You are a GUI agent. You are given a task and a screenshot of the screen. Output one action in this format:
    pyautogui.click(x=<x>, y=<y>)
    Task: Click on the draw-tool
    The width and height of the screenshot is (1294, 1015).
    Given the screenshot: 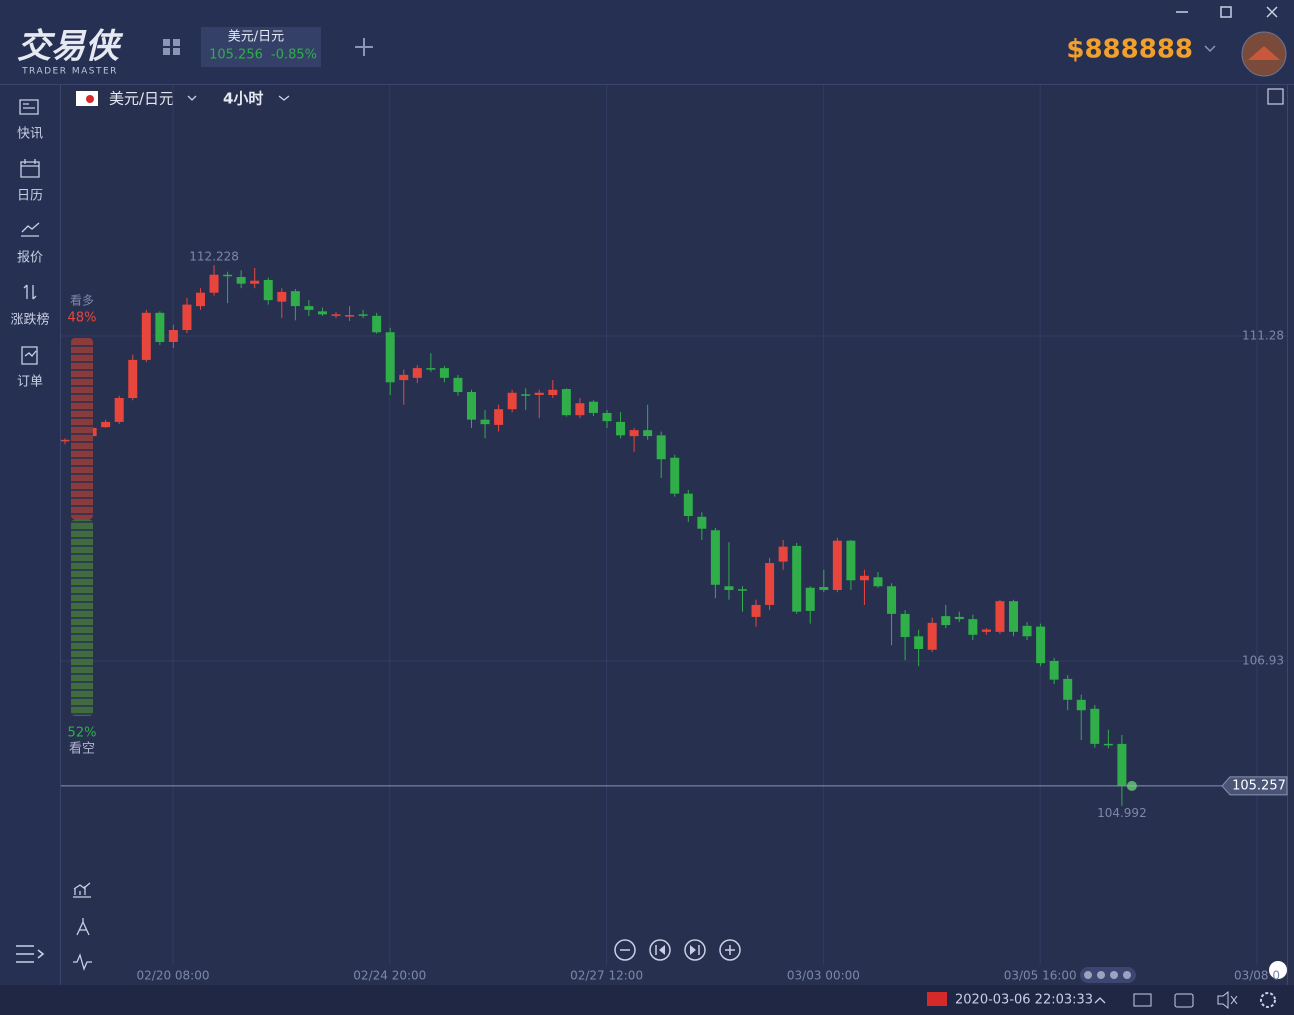 What is the action you would take?
    pyautogui.click(x=83, y=927)
    